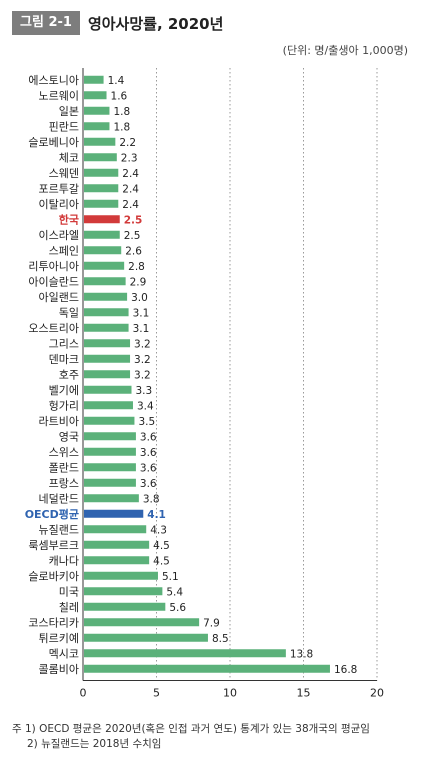 Image resolution: width=424 pixels, height=764 pixels. What do you see at coordinates (138, 282) in the screenshot?
I see `value-label: 2.9` at bounding box center [138, 282].